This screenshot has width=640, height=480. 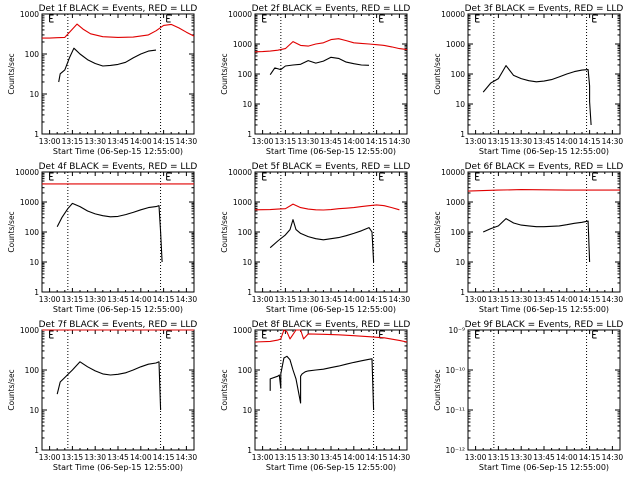 I want to click on y-tick-label: 10⁻¹⁰, so click(x=455, y=370).